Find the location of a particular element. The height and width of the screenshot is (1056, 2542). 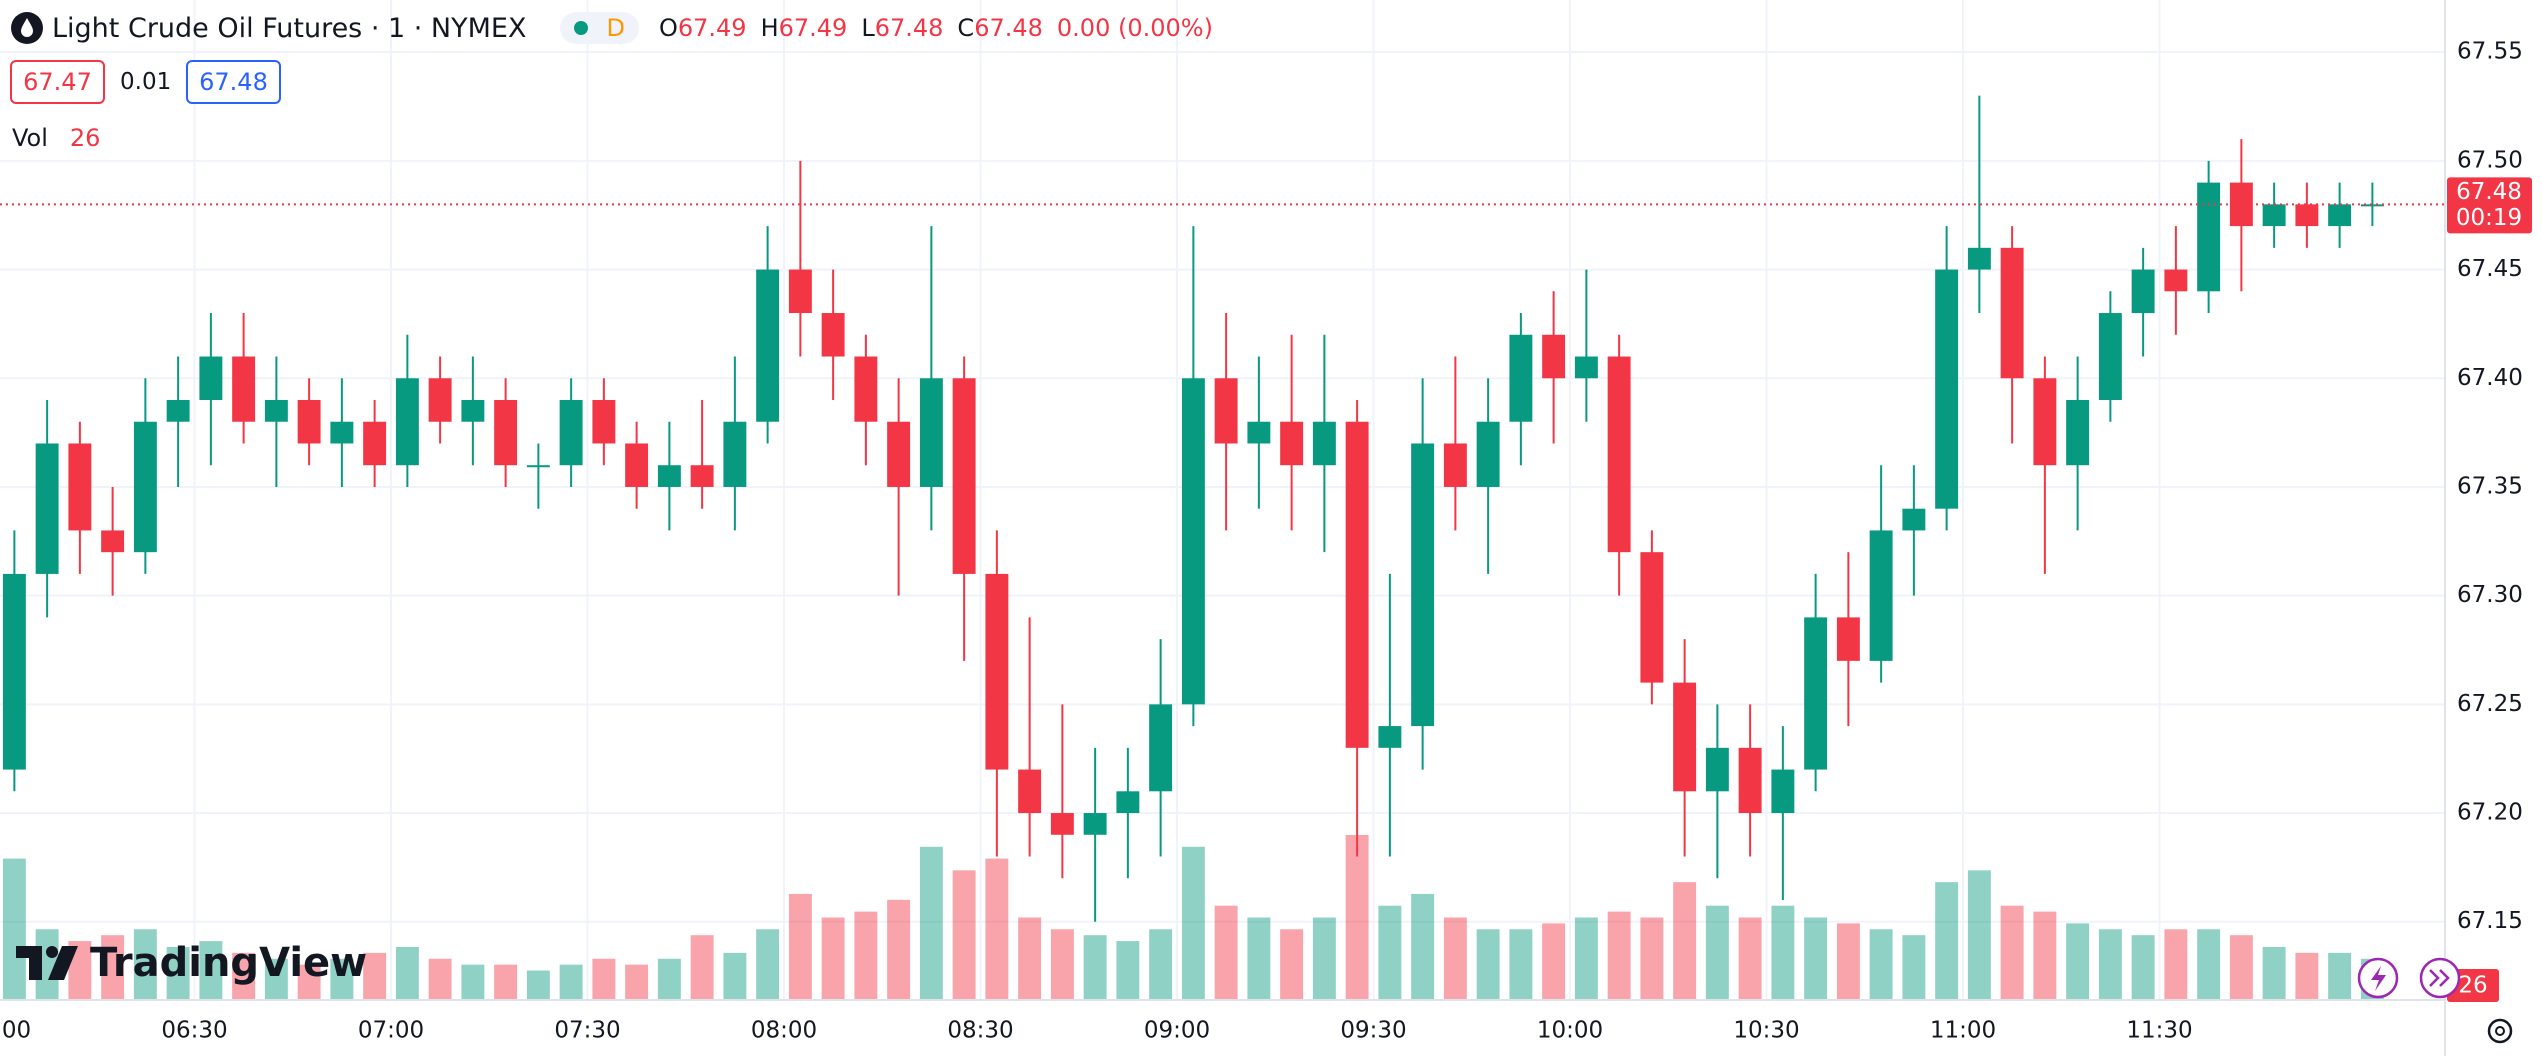

x-tick-label: 08:30 is located at coordinates (980, 1031).